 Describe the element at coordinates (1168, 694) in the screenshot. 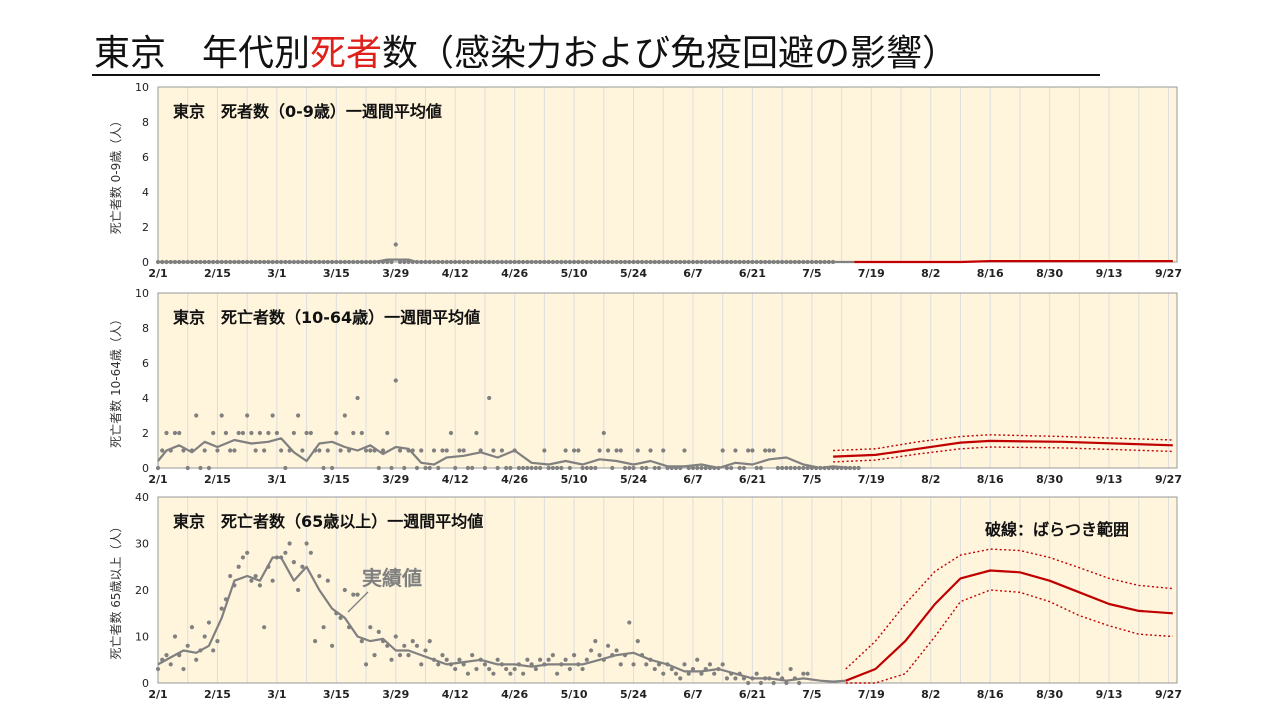

I see `x-tick-label: 9/27` at that location.